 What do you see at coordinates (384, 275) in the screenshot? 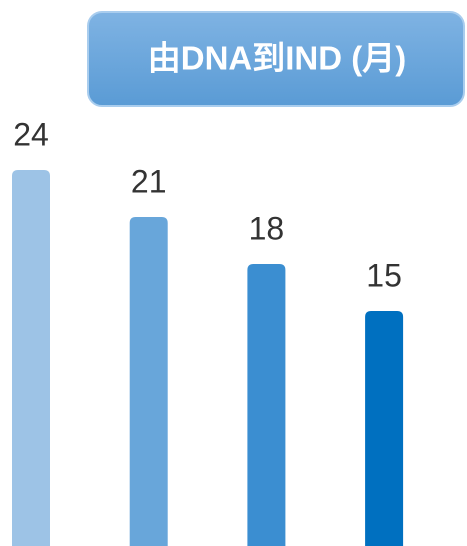
I see `value-label: 15` at bounding box center [384, 275].